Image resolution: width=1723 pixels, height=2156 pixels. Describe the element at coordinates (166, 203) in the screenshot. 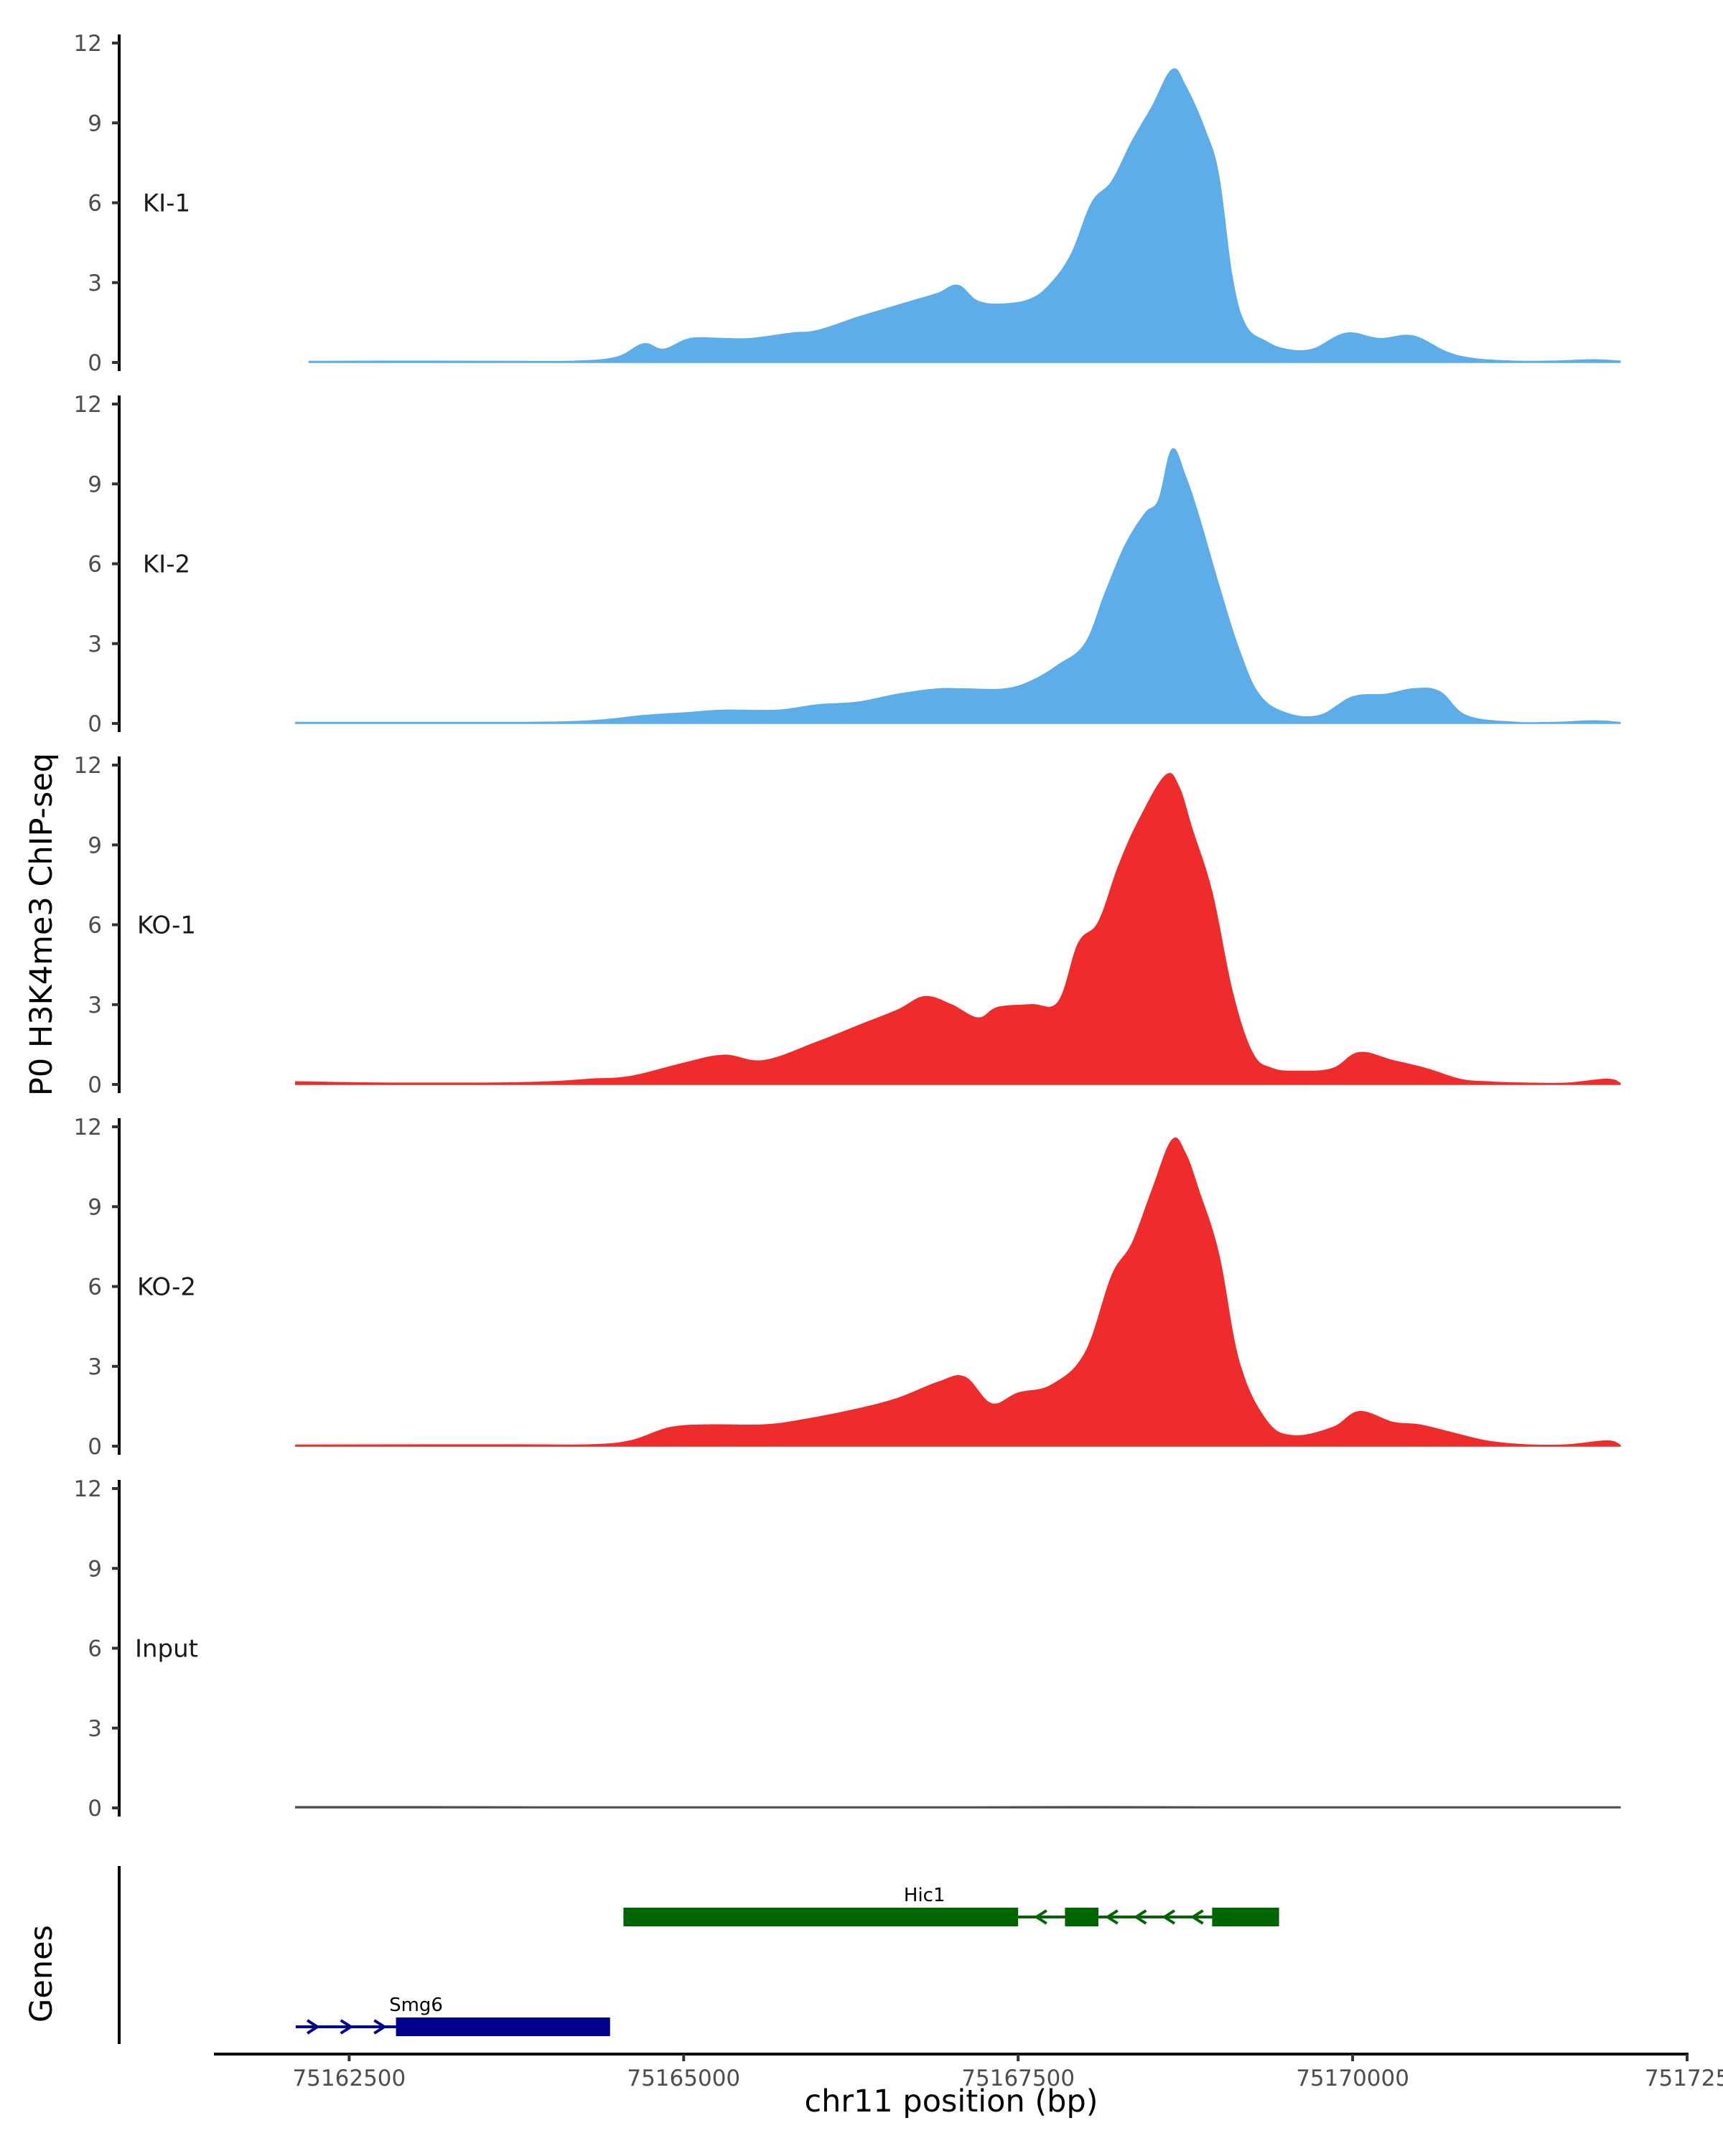

I see `track-label: KI-1` at that location.